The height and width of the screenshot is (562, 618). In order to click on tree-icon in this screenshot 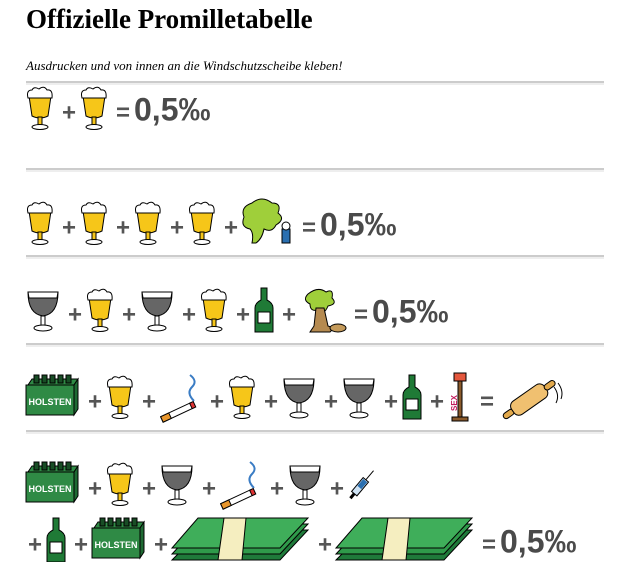, I will do `click(266, 221)`.